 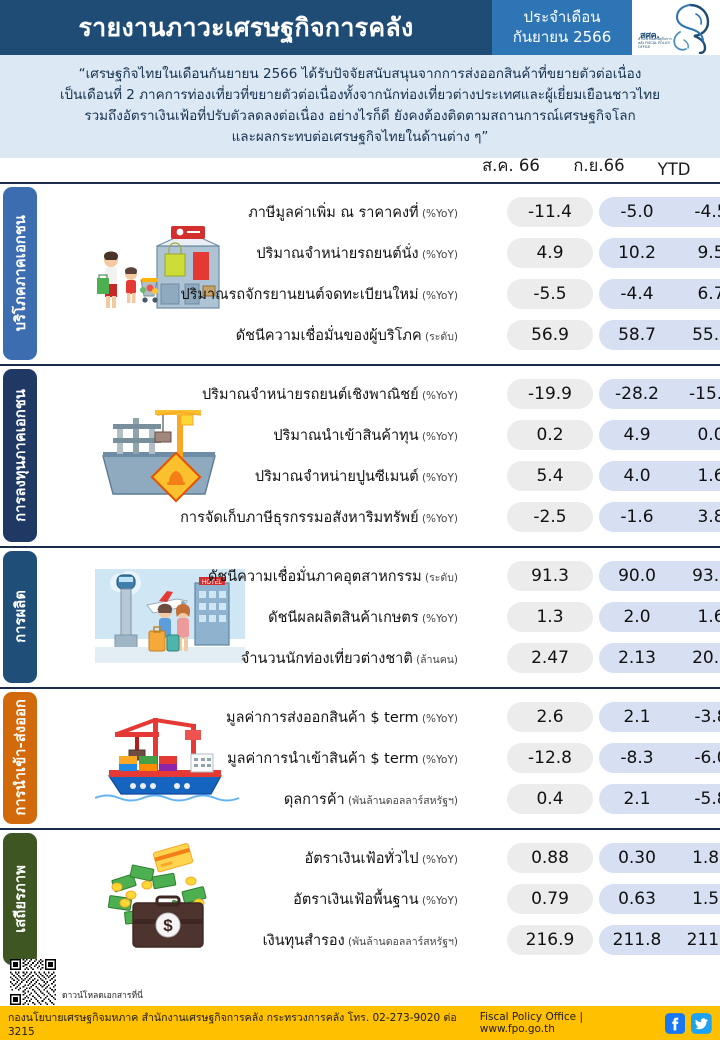 I want to click on value-cell-sep: 0.63, so click(x=637, y=899).